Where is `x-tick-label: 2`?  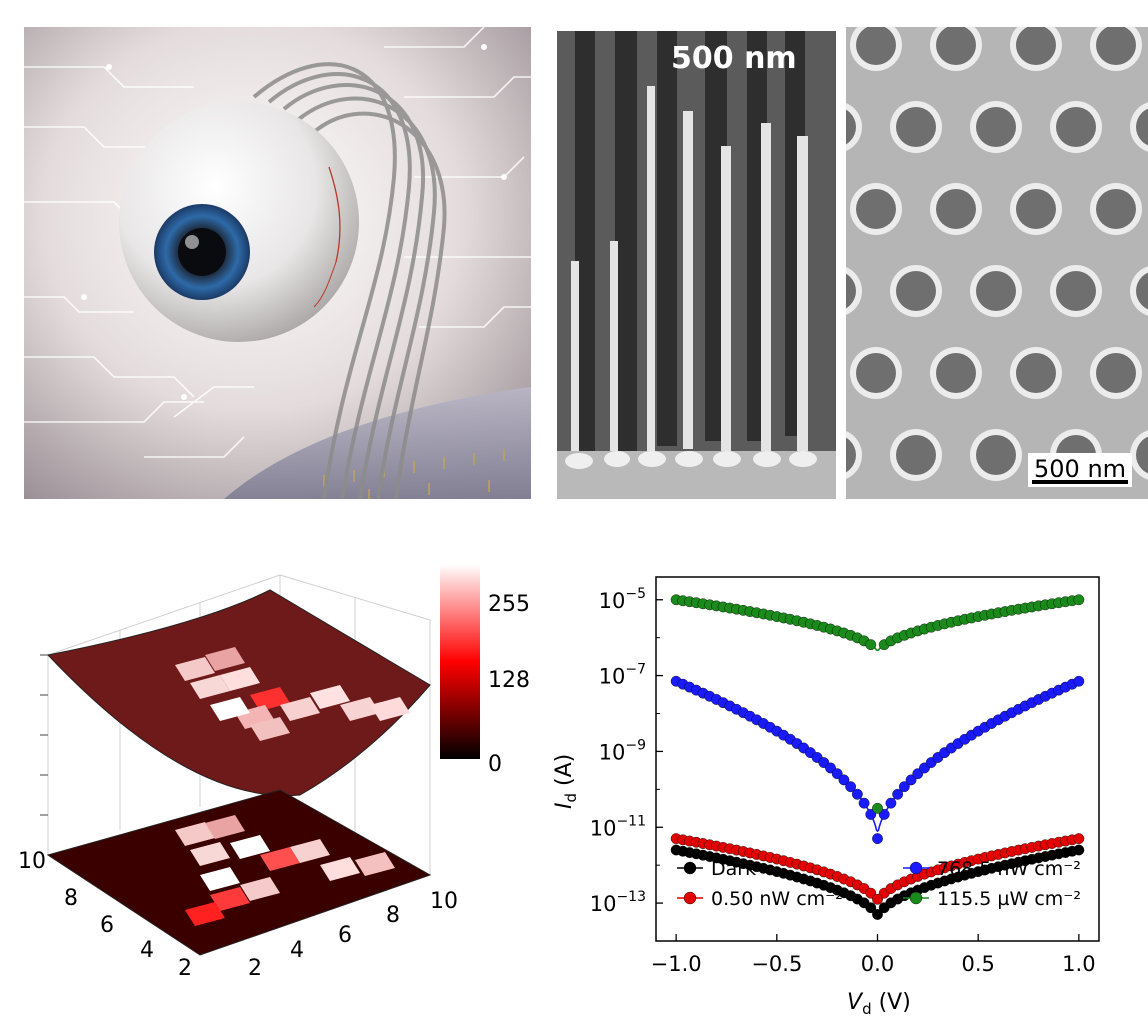 x-tick-label: 2 is located at coordinates (255, 968).